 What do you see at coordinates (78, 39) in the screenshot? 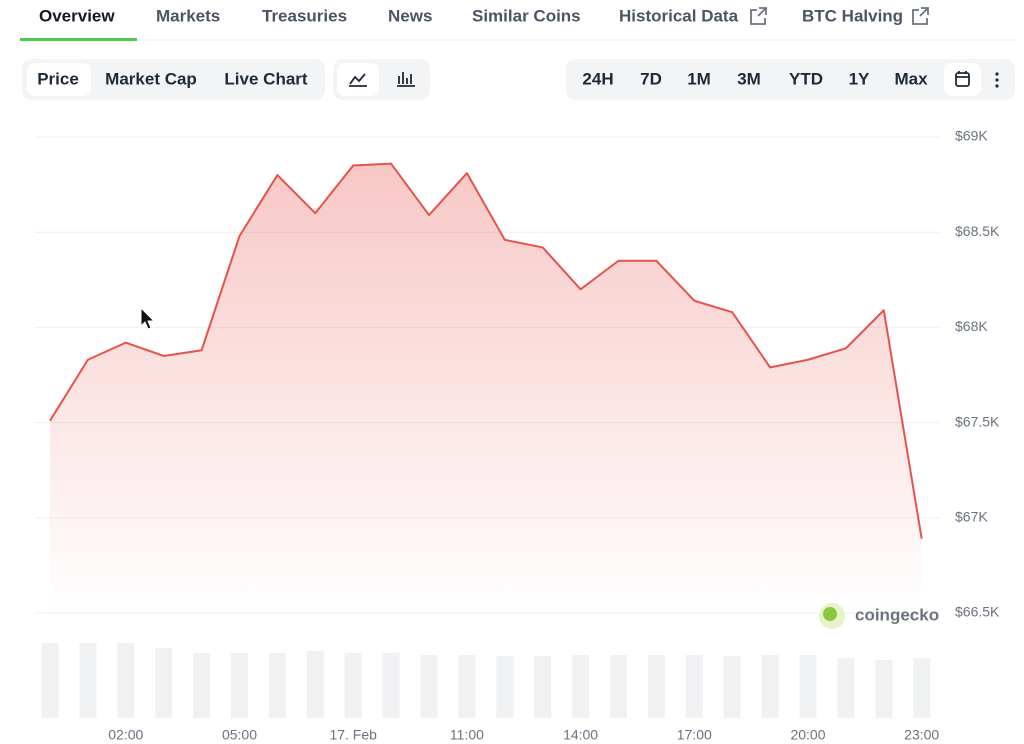
I see `active-tab-indicator` at bounding box center [78, 39].